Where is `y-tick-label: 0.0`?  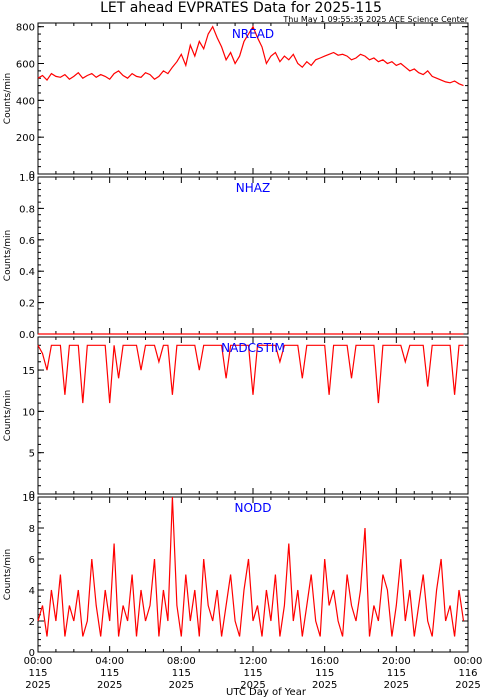
y-tick-label: 0.0 is located at coordinates (27, 335).